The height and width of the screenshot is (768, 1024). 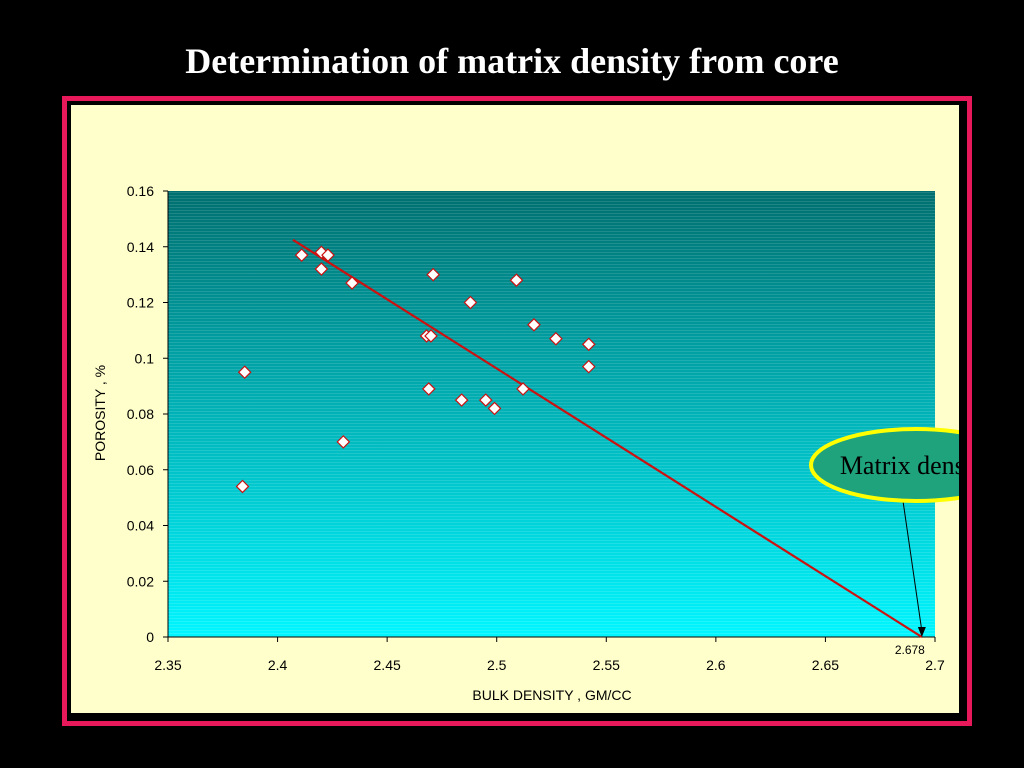 What do you see at coordinates (551, 695) in the screenshot?
I see `x-axis-title: BULK DENSITY , GM/CC` at bounding box center [551, 695].